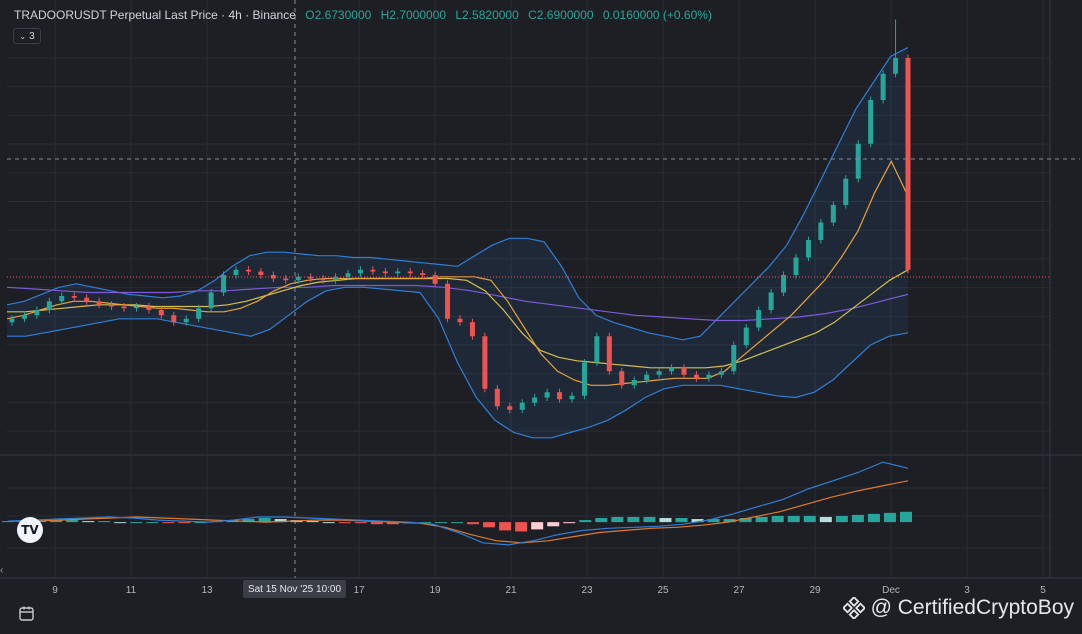 This screenshot has width=1082, height=634. I want to click on ohlc-close: C2.6900000, so click(561, 15).